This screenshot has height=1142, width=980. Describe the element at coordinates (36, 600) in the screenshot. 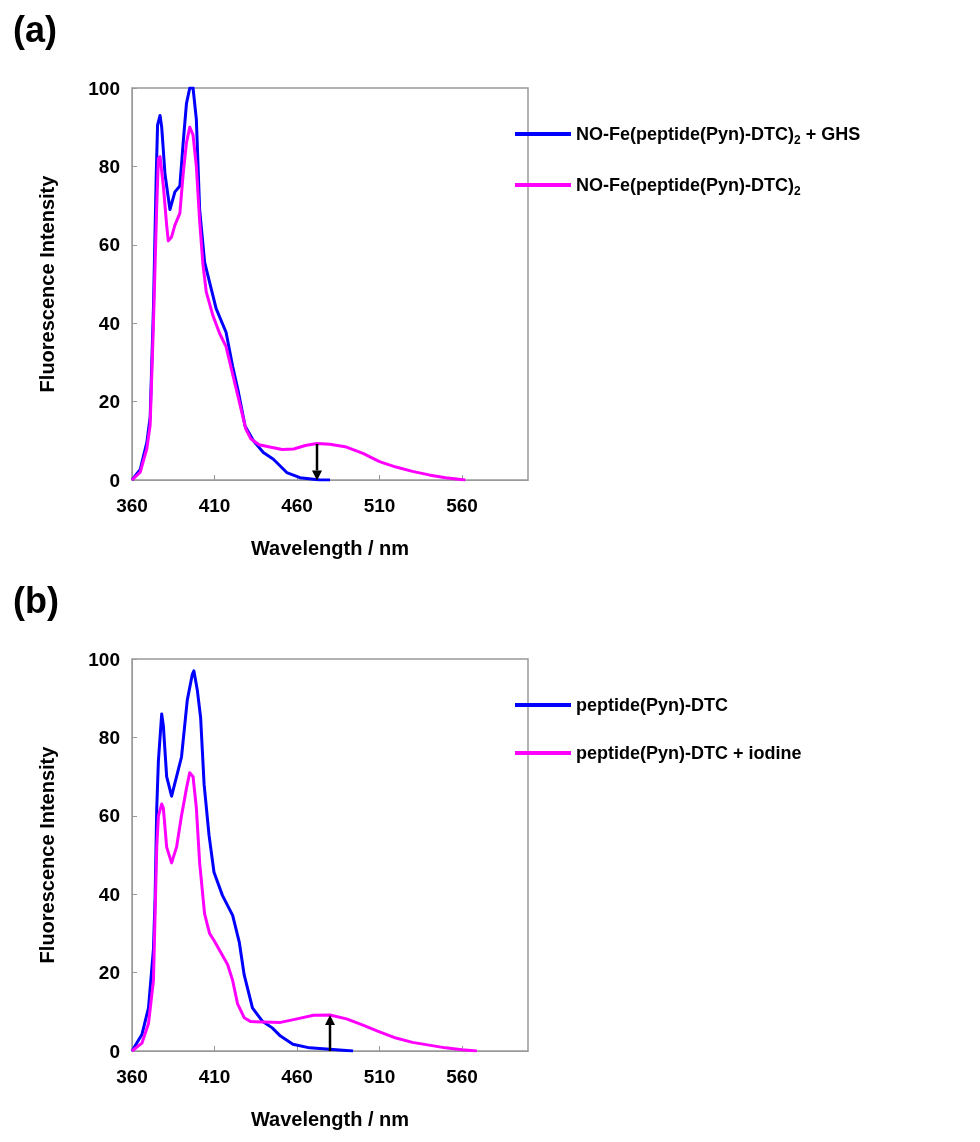

I see `chart-title: (b)` at that location.